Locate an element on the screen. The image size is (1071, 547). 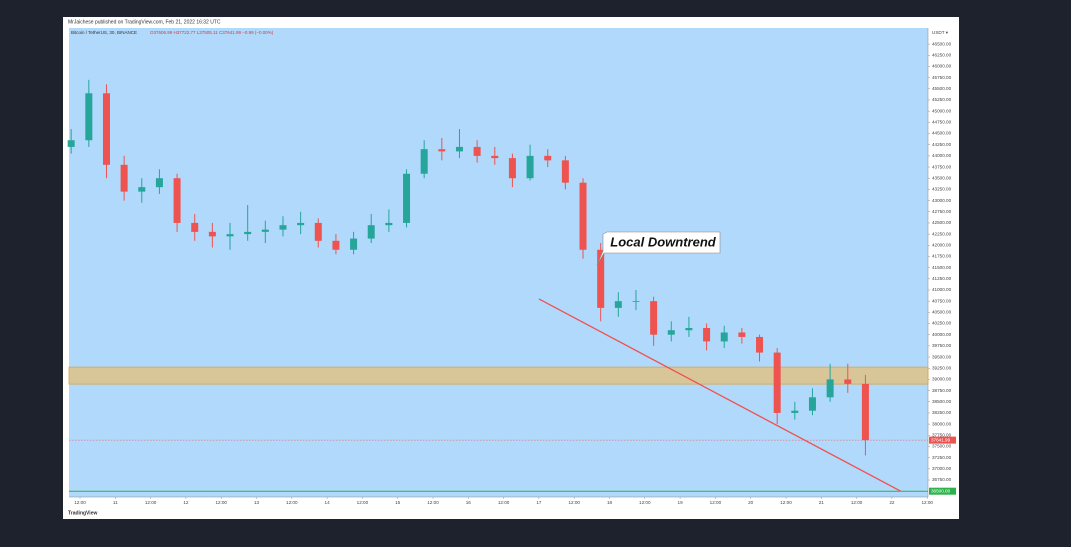
x-tick-label: 19 is located at coordinates (681, 502).